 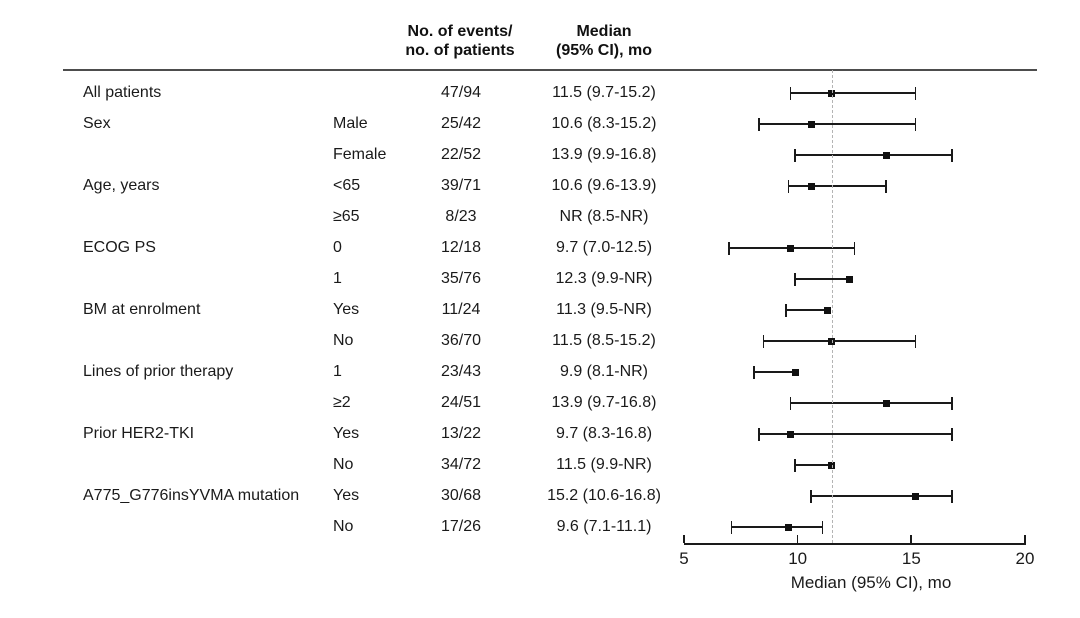 I want to click on row-events-value: 25/42, so click(x=461, y=123).